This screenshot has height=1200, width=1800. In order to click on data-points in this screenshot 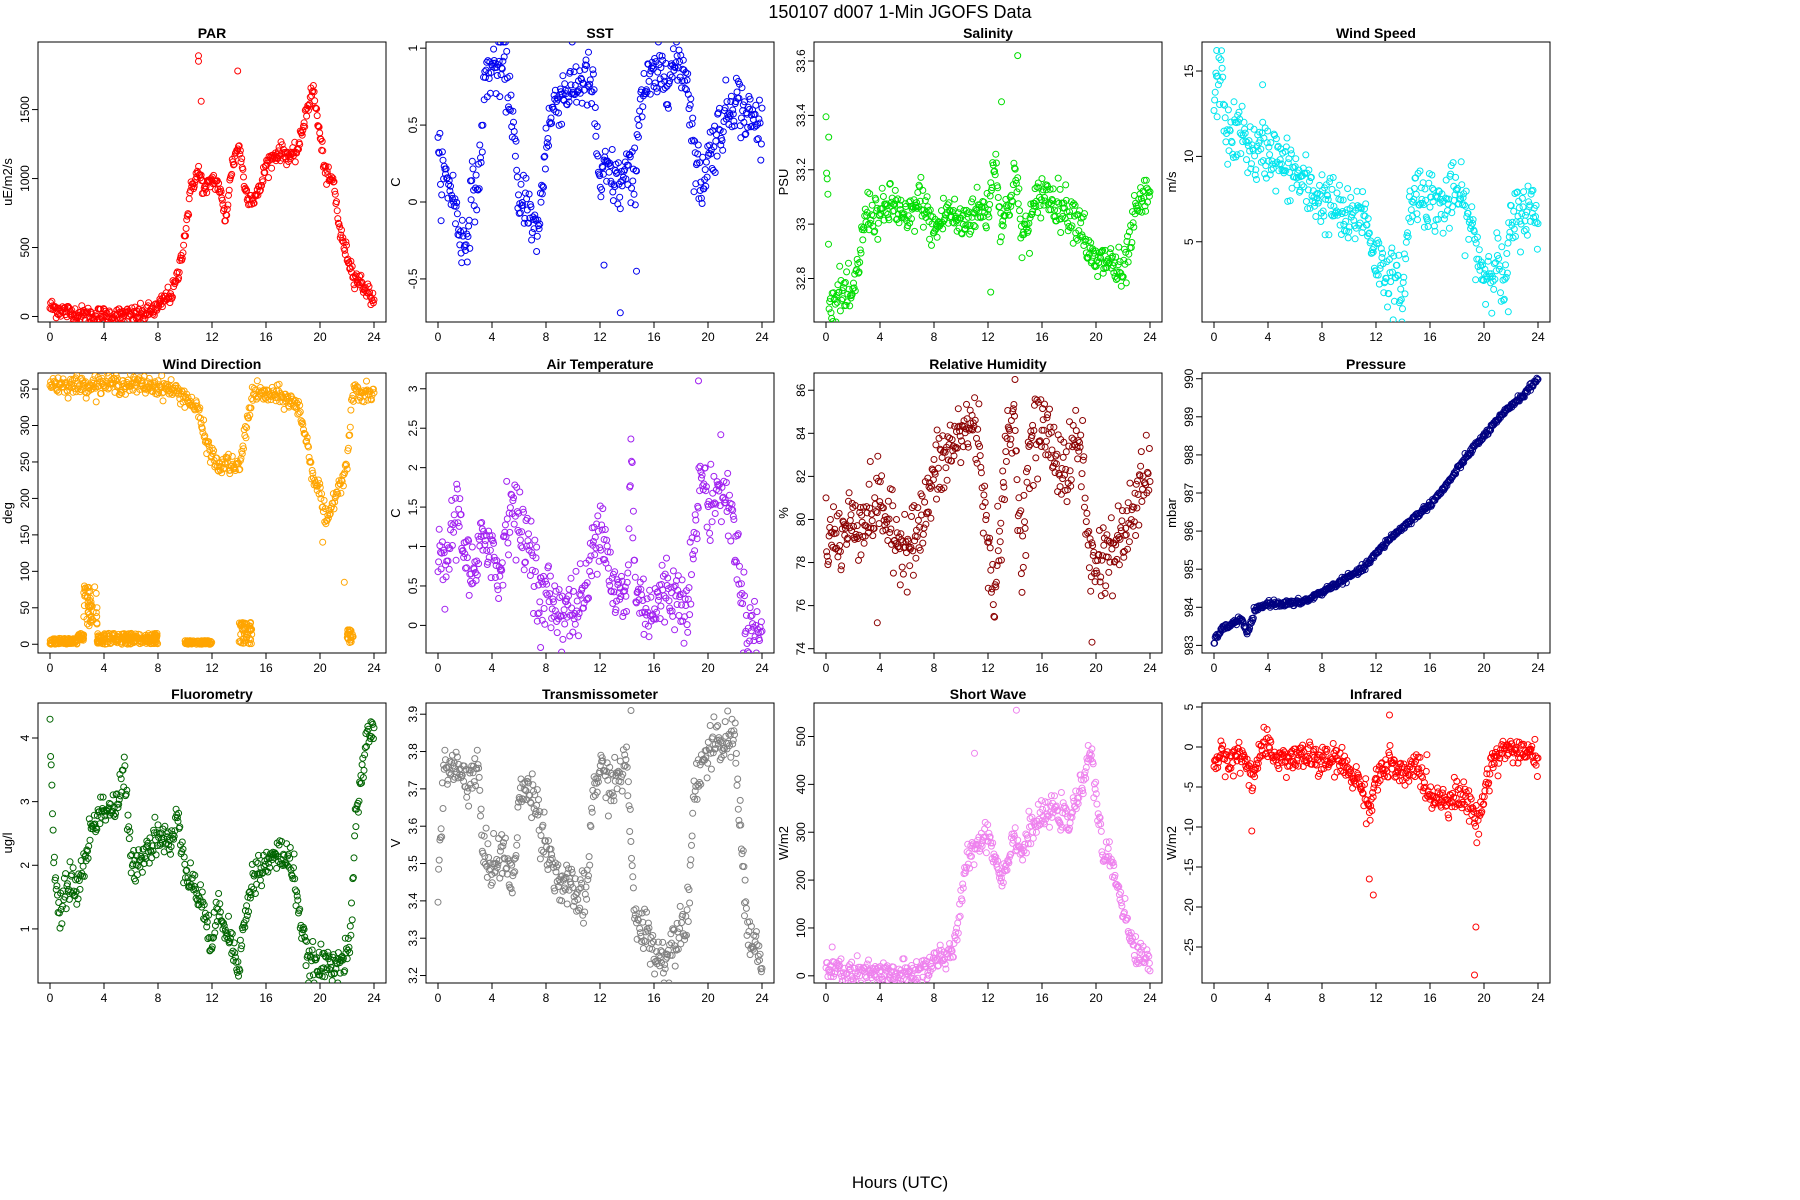, I will do `click(600, 179)`.